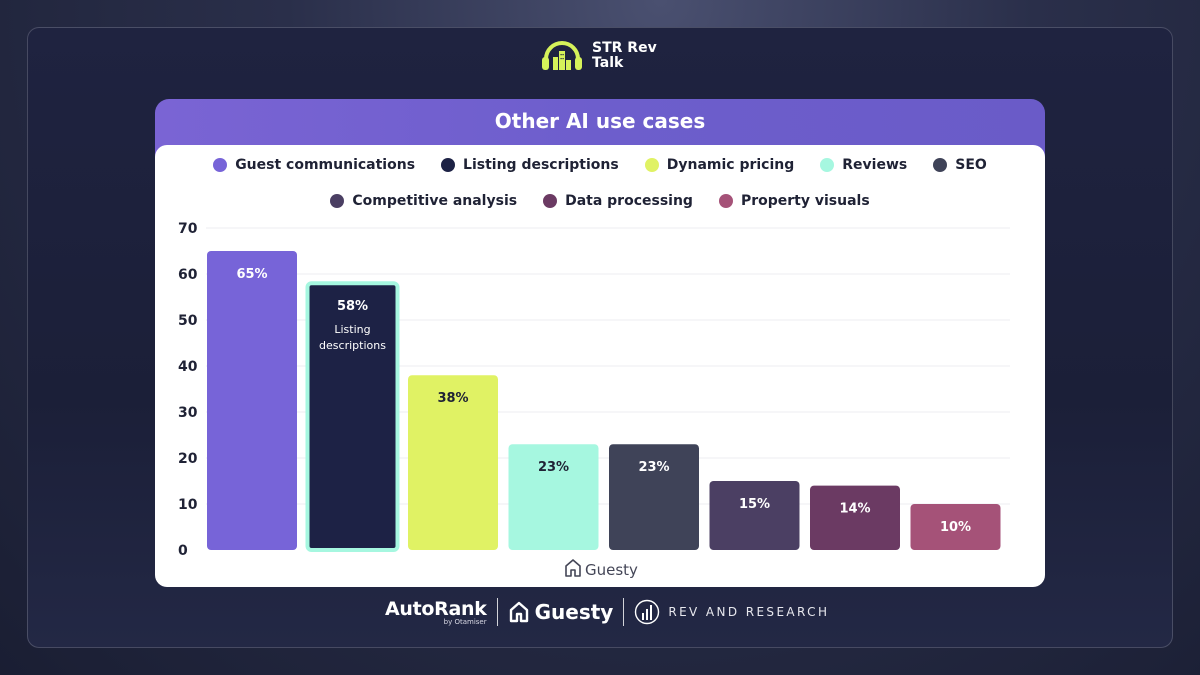 The image size is (1200, 675). Describe the element at coordinates (188, 229) in the screenshot. I see `y-tick-label: 70` at that location.